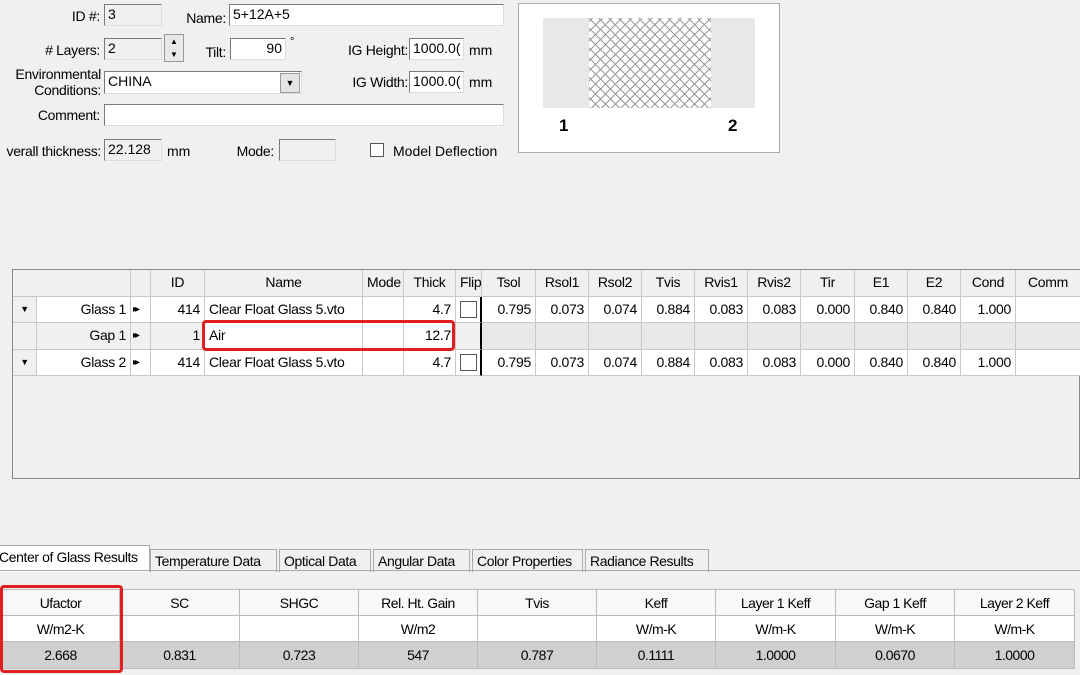  Describe the element at coordinates (325, 560) in the screenshot. I see `tab-optical-data: Optical Data` at that location.